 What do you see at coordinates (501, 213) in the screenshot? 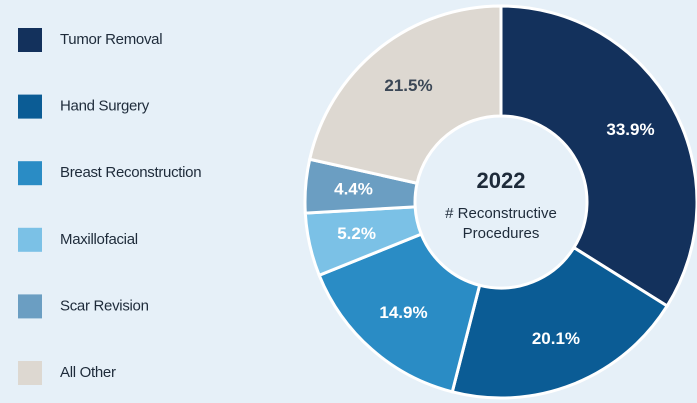
I see `center-label: # Reconstructive` at bounding box center [501, 213].